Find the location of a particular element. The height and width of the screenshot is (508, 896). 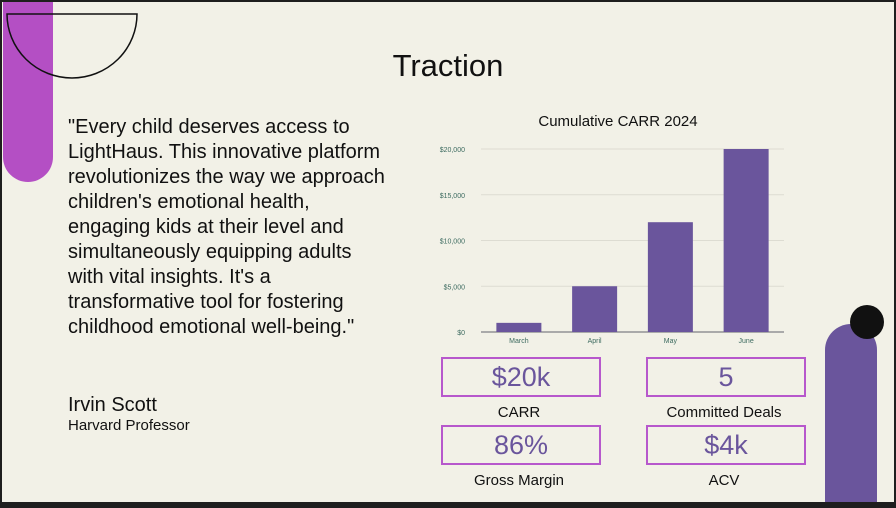

metric-margin-value: 86% is located at coordinates (521, 445).